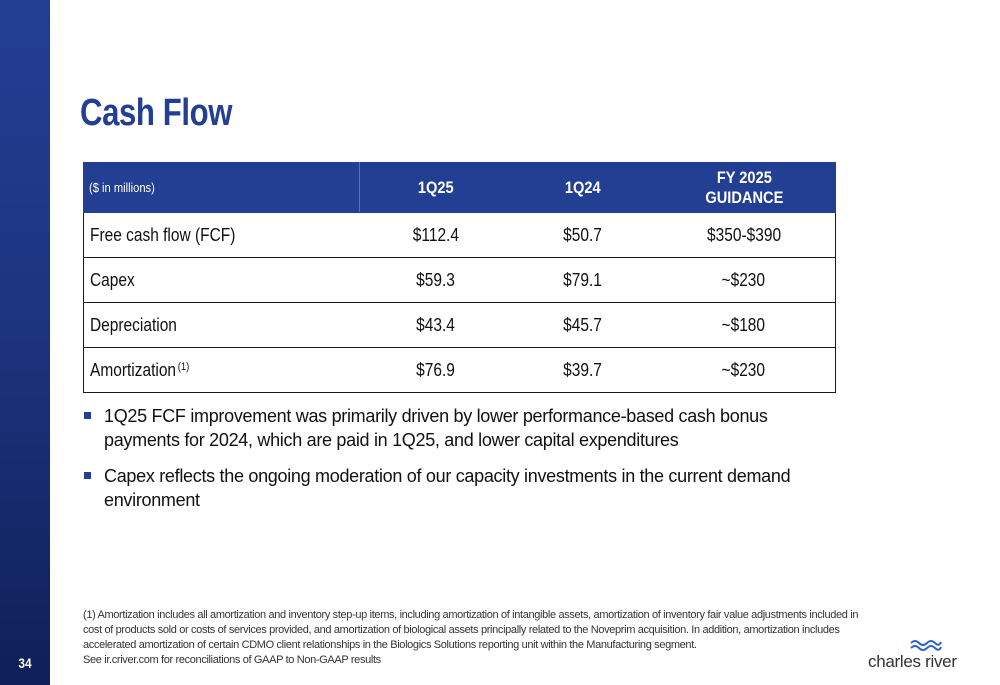  I want to click on charles-river-logo: charles river, so click(913, 658).